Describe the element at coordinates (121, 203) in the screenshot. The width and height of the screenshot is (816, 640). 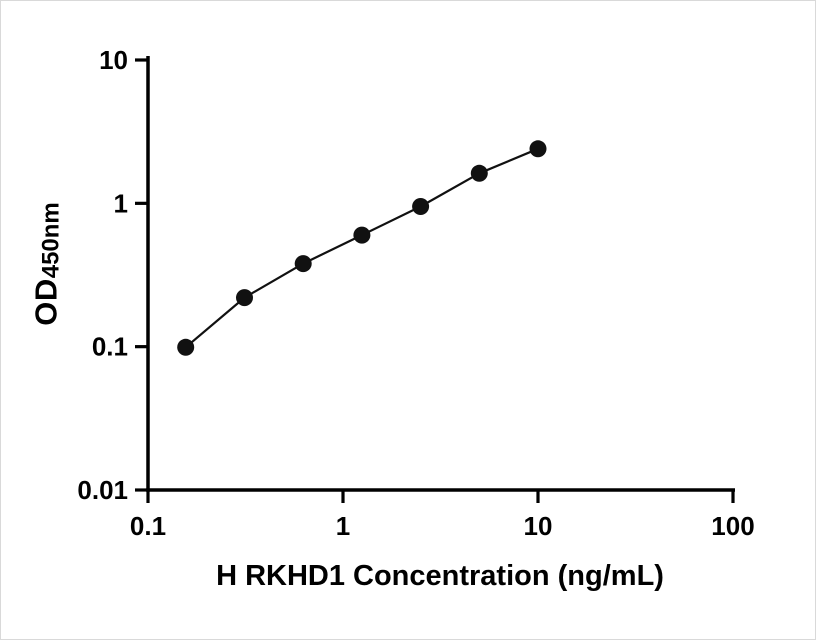
I see `y-tick-label: 1` at that location.